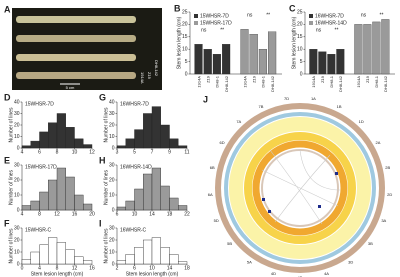  What do you see at coordinates (260, 106) in the screenshot?
I see `chromosome-label: 7B` at bounding box center [260, 106].